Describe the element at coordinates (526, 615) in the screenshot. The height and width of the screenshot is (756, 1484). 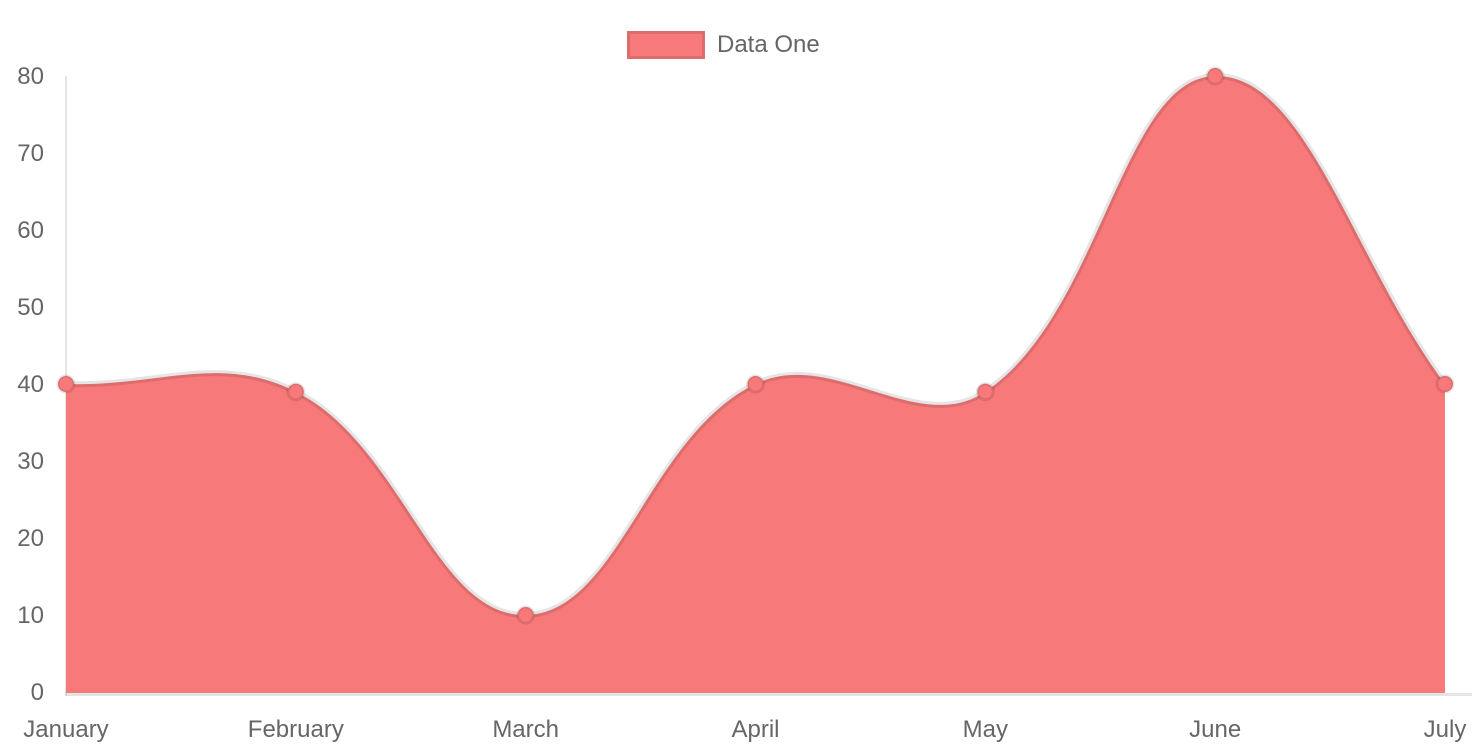
I see `data-point-march` at that location.